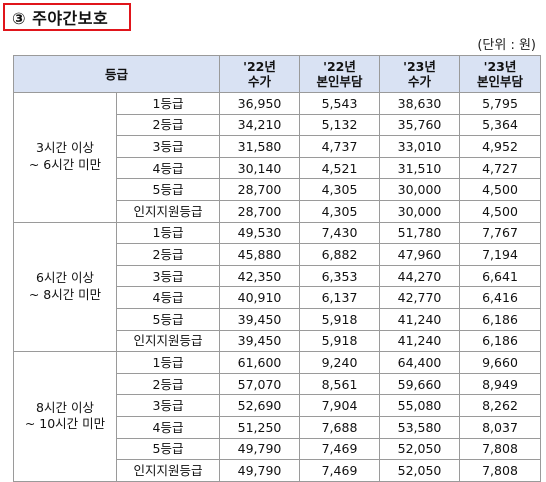 This screenshot has width=546, height=482. What do you see at coordinates (420, 168) in the screenshot?
I see `value-cell: 31,510` at bounding box center [420, 168].